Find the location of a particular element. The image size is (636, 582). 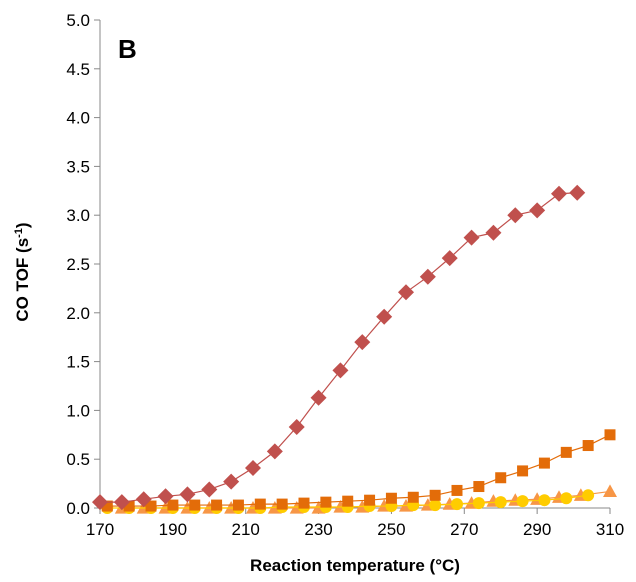

y-tick-label: 3.5 is located at coordinates (78, 166).